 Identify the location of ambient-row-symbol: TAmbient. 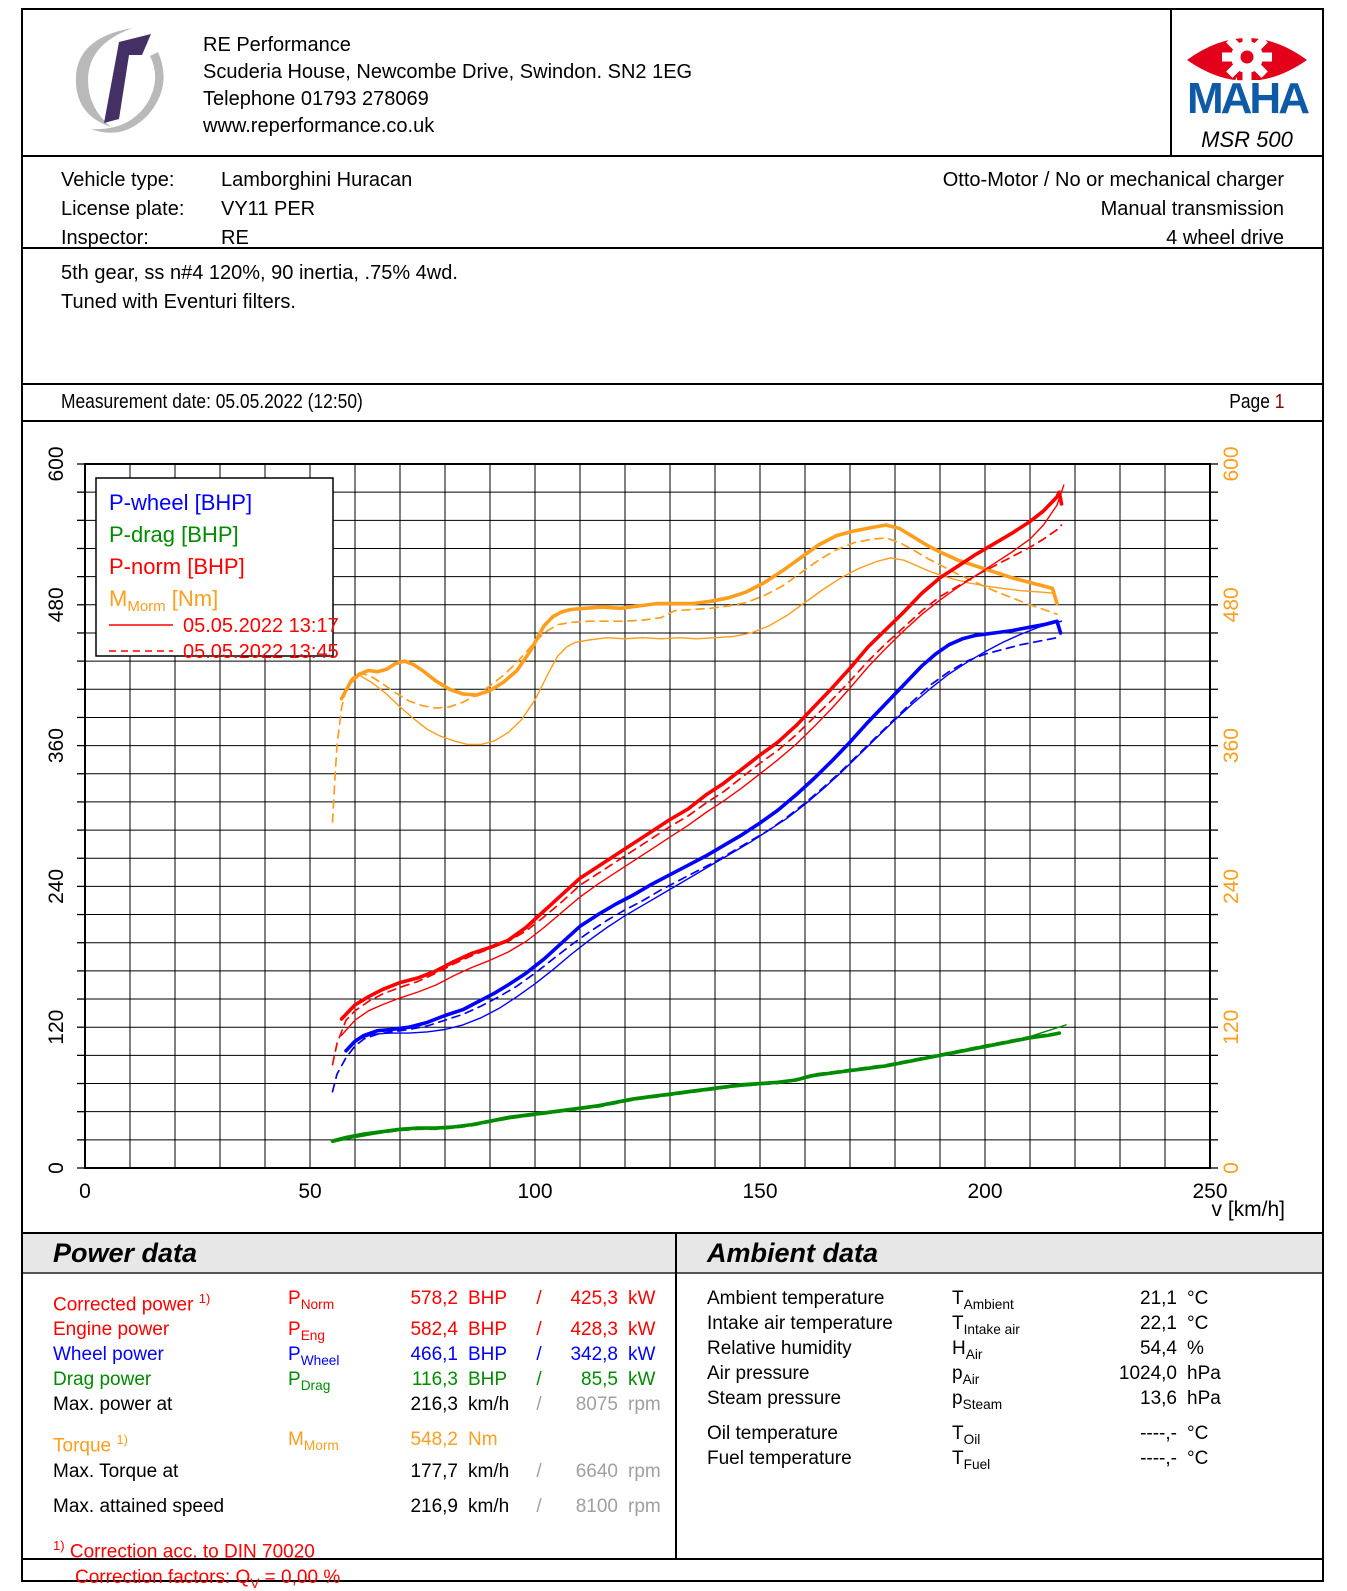
(983, 1300).